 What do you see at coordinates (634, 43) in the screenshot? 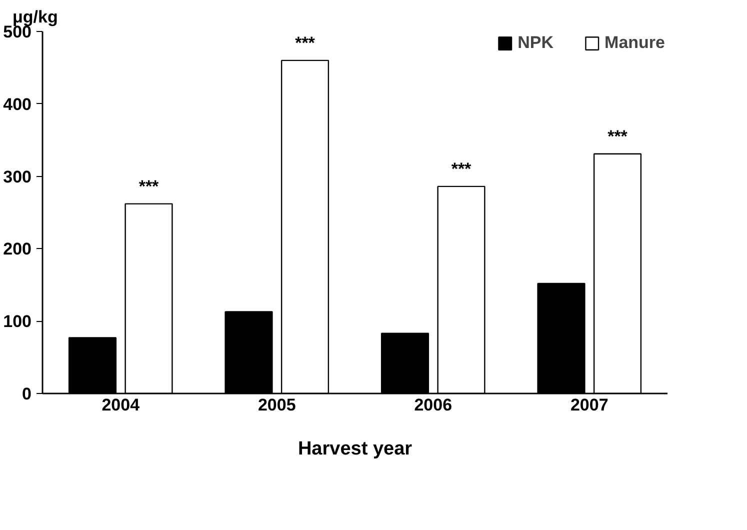
I see `legend-label: Manure` at bounding box center [634, 43].